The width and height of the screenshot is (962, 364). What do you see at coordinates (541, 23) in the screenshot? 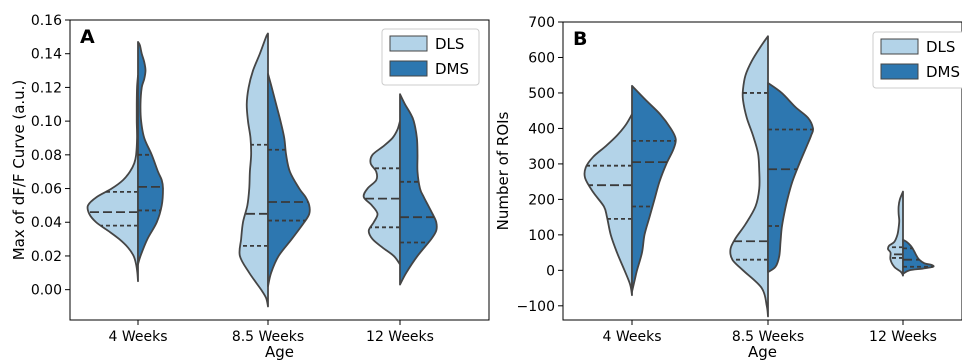
I see `y-tick-label: 700` at bounding box center [541, 23].